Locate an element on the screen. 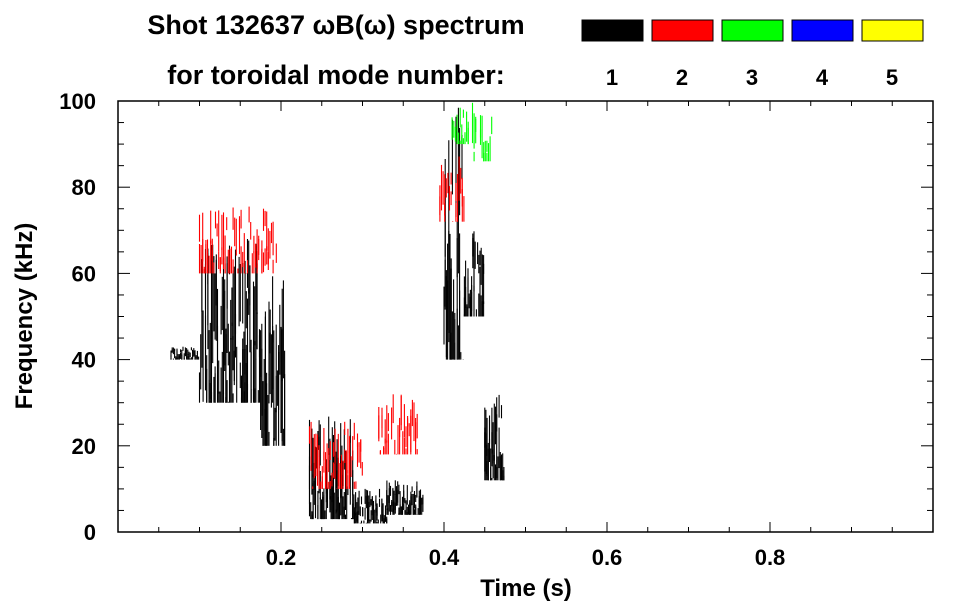 The width and height of the screenshot is (963, 615). x-tick-label: 0.8 is located at coordinates (770, 557).